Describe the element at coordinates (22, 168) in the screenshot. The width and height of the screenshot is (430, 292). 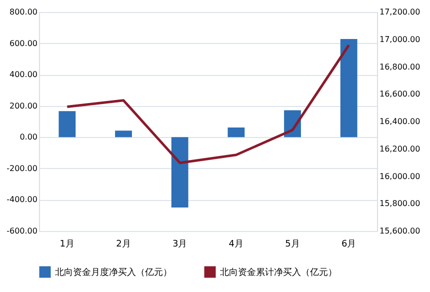
I see `y-tick-label: -200.00` at that location.